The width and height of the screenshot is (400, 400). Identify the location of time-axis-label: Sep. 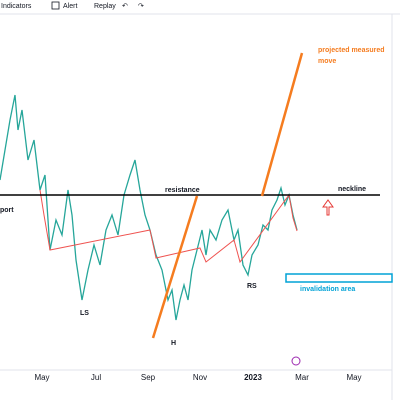
(148, 377).